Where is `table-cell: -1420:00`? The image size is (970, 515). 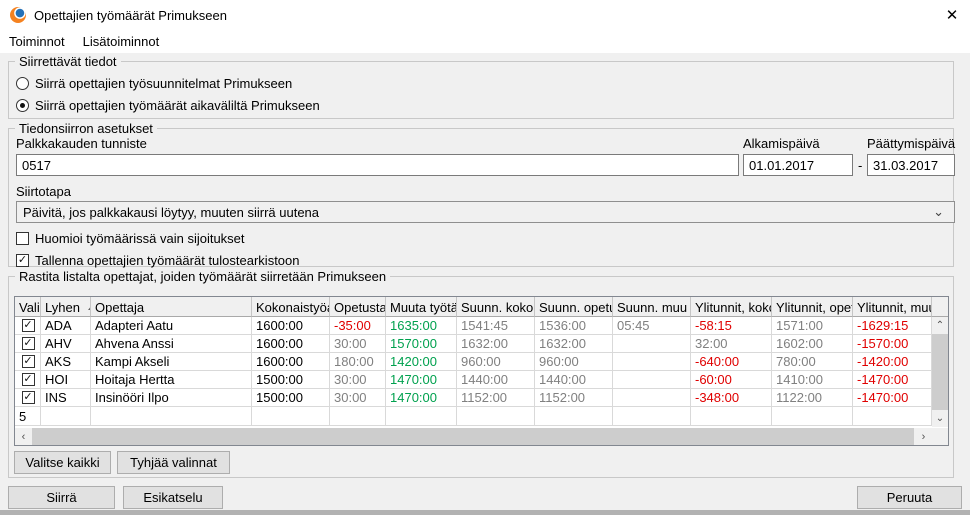
table-cell: -1420:00 is located at coordinates (892, 362).